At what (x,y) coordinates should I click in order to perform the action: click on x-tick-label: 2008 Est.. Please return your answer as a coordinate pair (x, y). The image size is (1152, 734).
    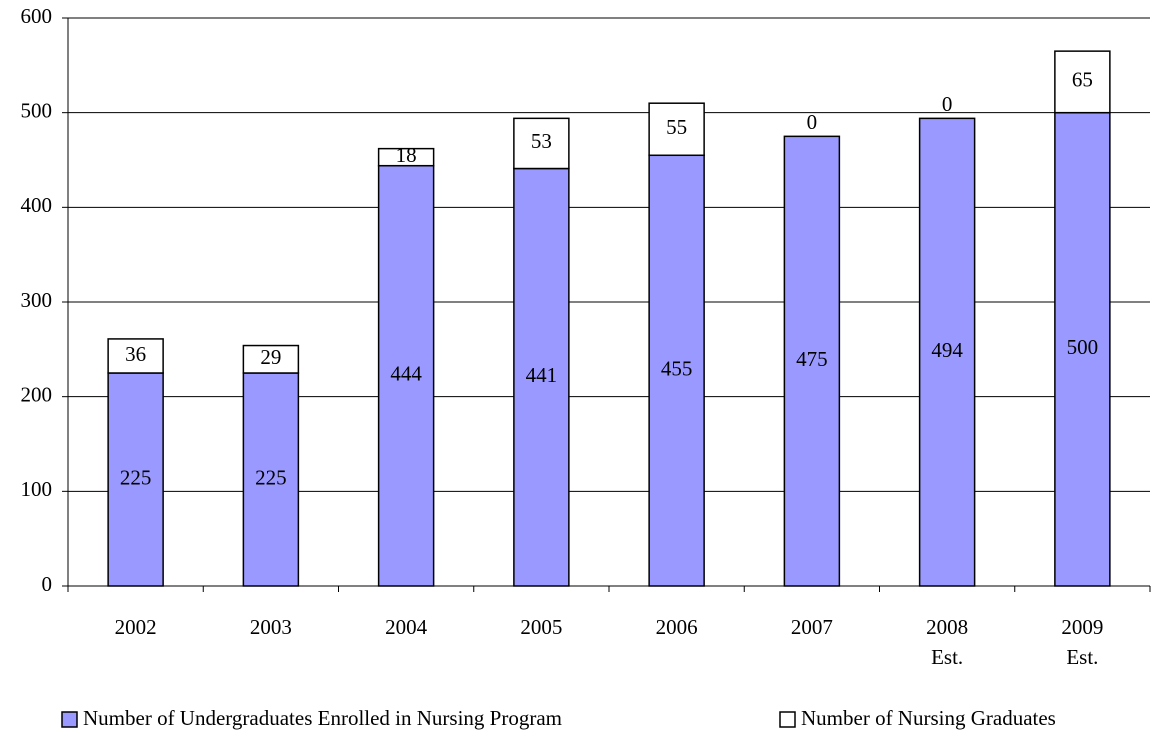
    Looking at the image, I should click on (947, 642).